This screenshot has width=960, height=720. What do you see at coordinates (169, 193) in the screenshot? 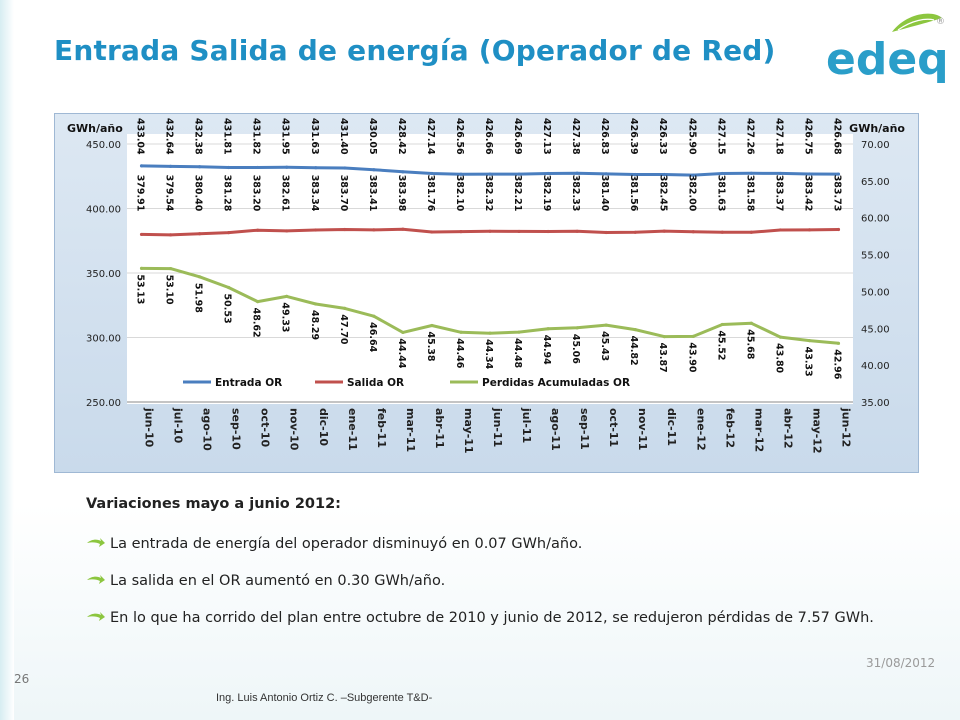
I see `data-label: 379.54` at bounding box center [169, 193].